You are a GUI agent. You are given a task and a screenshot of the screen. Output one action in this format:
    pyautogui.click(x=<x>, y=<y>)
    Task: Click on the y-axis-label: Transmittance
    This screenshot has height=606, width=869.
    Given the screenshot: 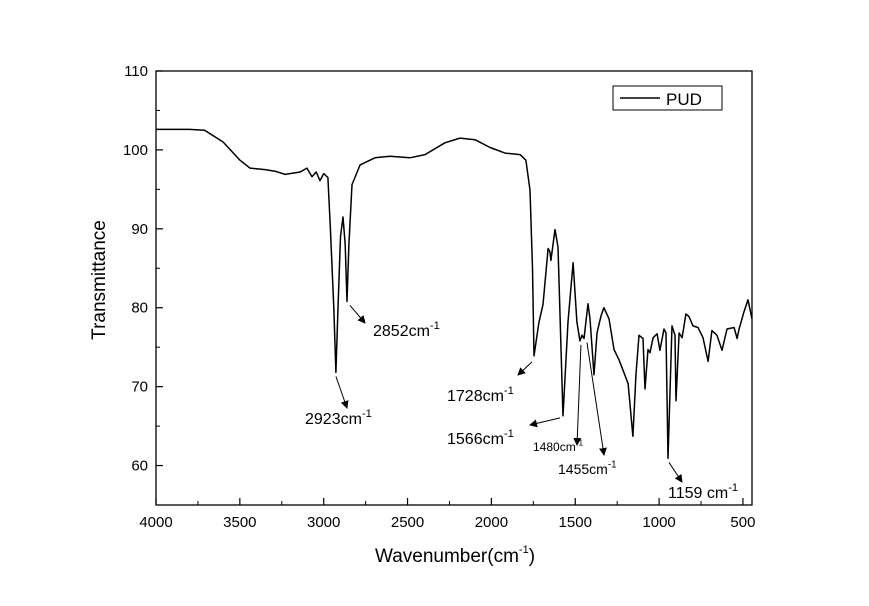 What is the action you would take?
    pyautogui.click(x=99, y=280)
    